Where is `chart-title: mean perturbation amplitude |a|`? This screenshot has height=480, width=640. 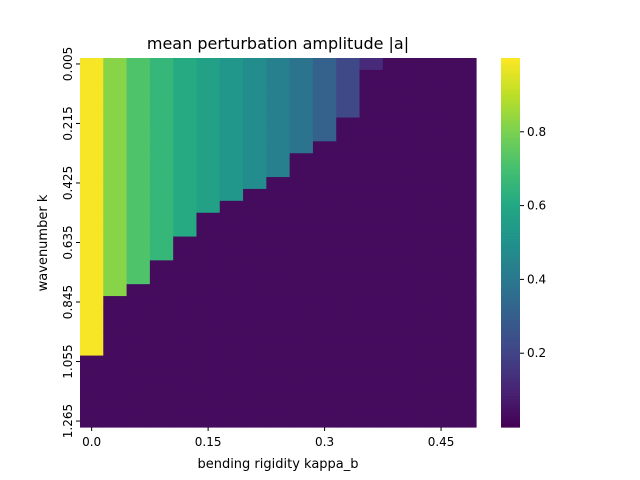 chart-title: mean perturbation amplitude |a| is located at coordinates (278, 43).